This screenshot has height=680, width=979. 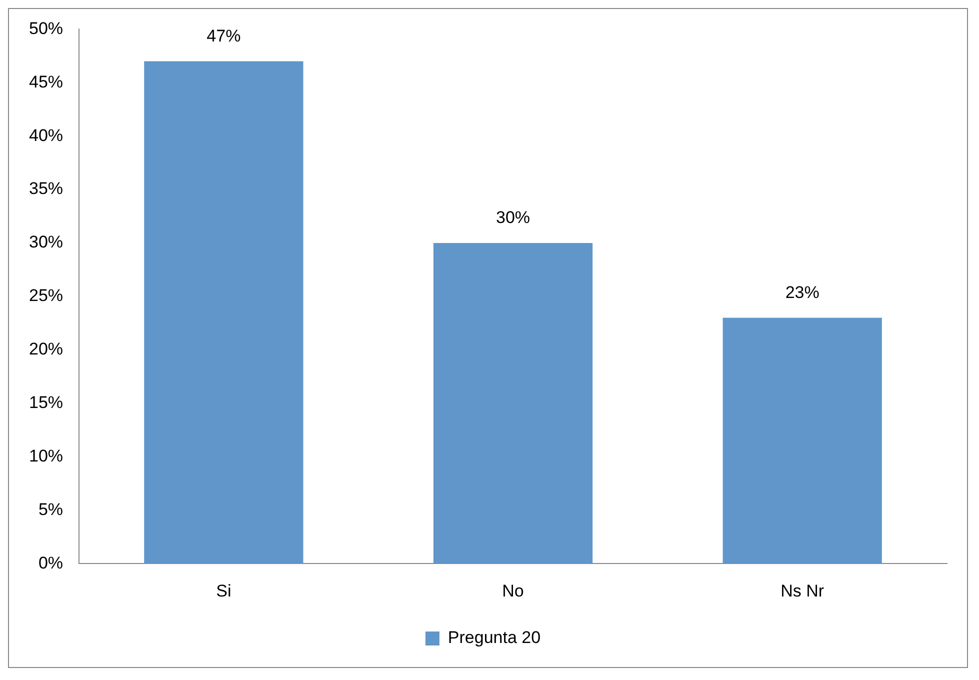 What do you see at coordinates (46, 456) in the screenshot?
I see `y-tick-label: 10%` at bounding box center [46, 456].